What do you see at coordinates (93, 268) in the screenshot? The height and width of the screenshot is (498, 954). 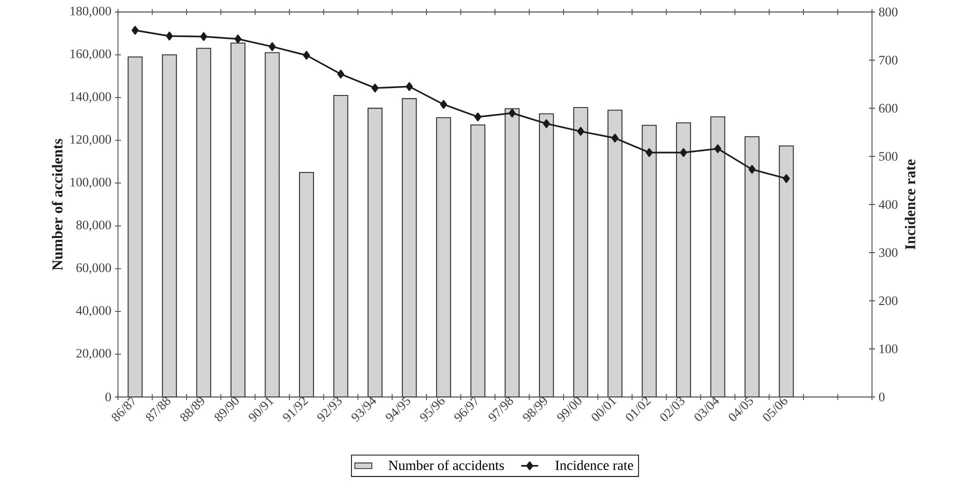 I see `y-tick-label: 60,000` at bounding box center [93, 268].